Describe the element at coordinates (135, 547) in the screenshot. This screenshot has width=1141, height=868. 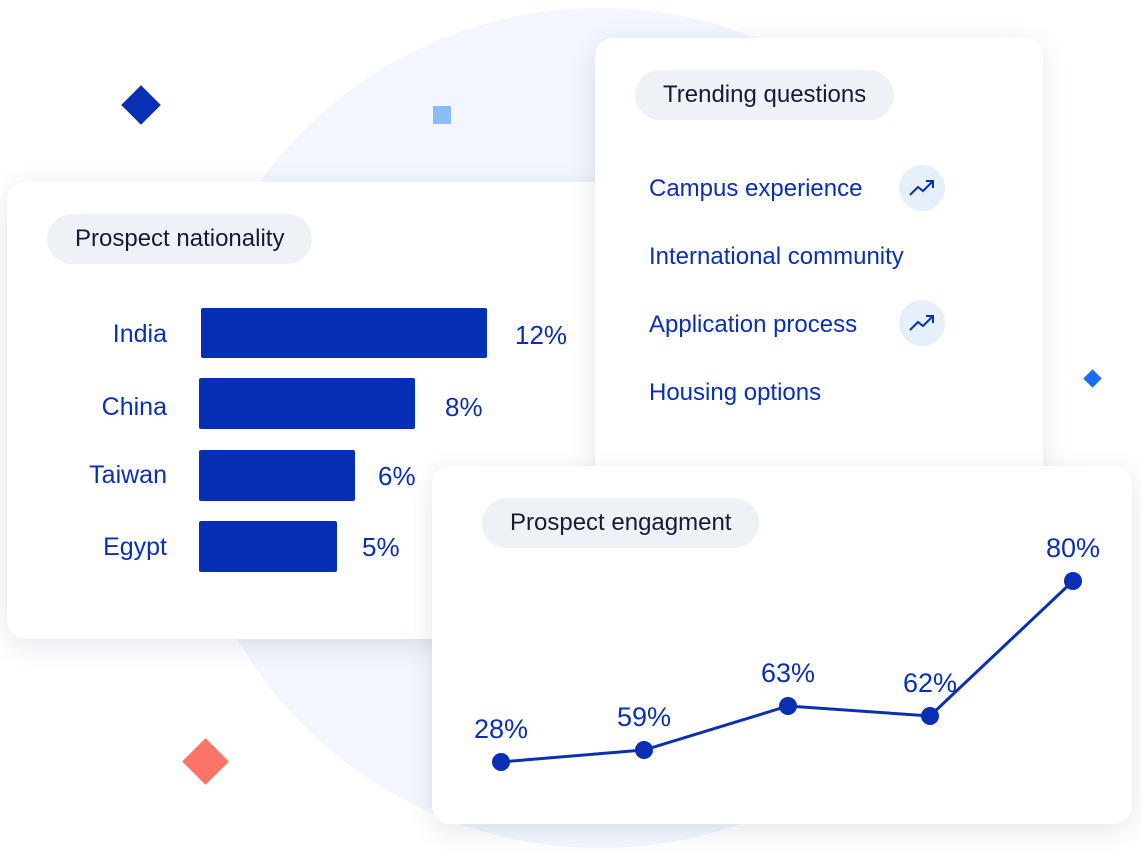
I see `bar-label-egypt: Egypt` at that location.